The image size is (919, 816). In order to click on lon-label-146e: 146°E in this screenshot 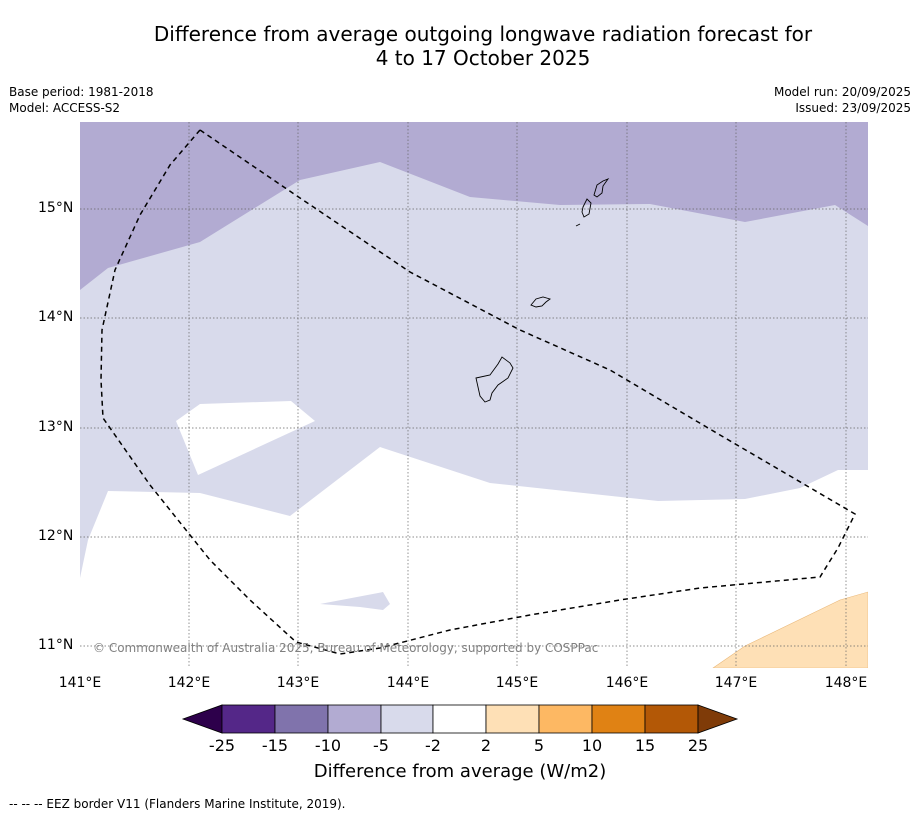, I will do `click(627, 683)`.